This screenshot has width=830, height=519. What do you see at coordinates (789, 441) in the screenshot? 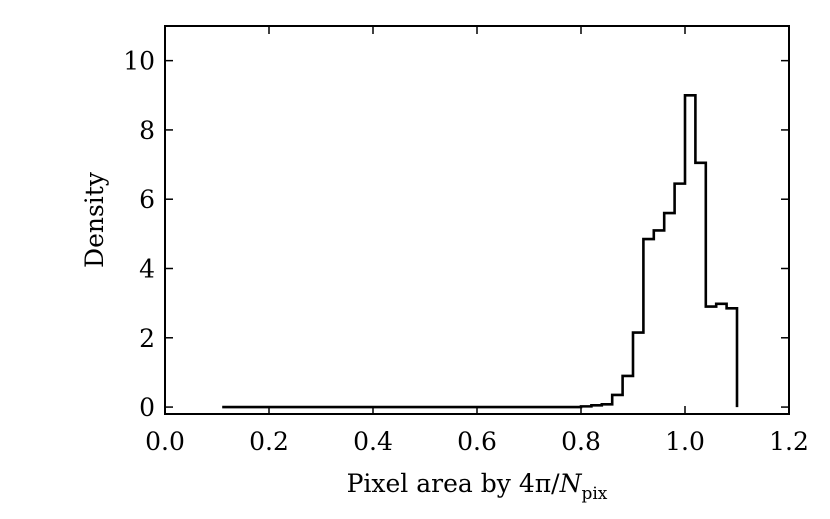
I see `x-tick-label: 1.2` at bounding box center [789, 441].